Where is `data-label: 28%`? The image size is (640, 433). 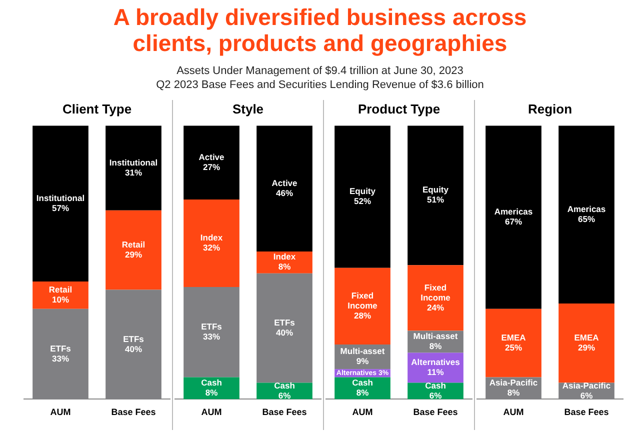 data-label: 28% is located at coordinates (363, 315).